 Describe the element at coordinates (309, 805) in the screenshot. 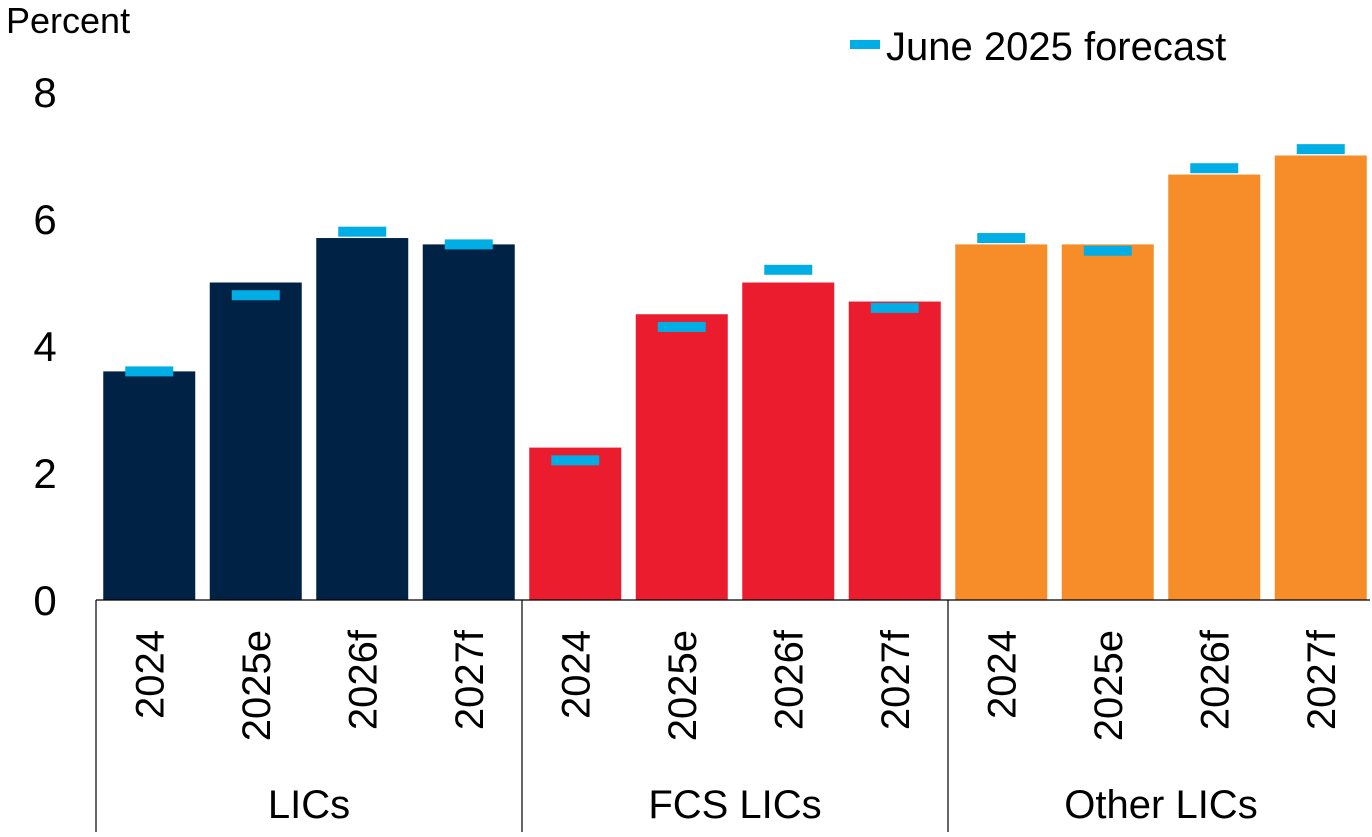

I see `group-label: LICs` at that location.